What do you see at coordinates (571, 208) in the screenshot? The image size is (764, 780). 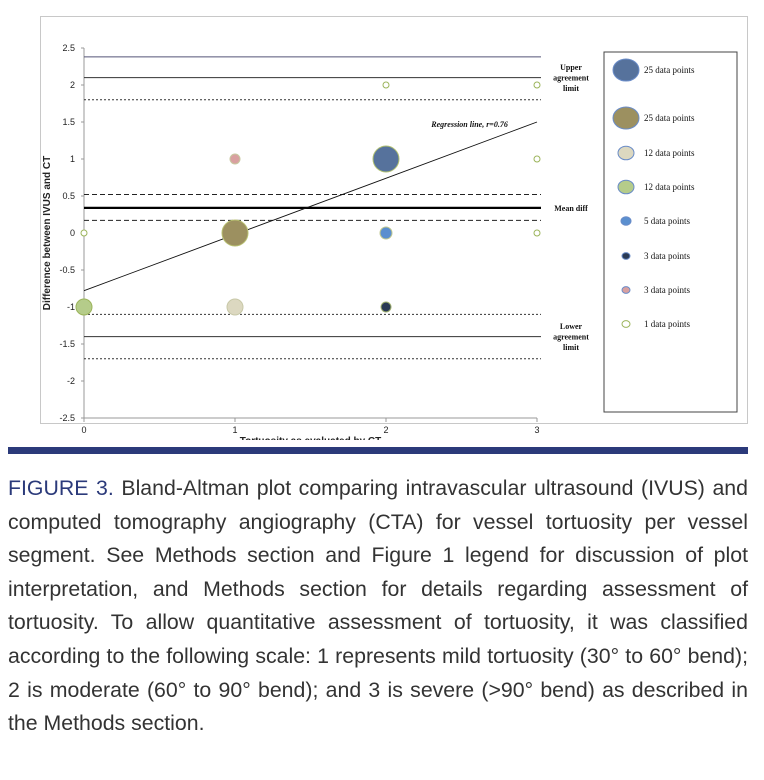 I see `annotation-text: Mean diff` at bounding box center [571, 208].